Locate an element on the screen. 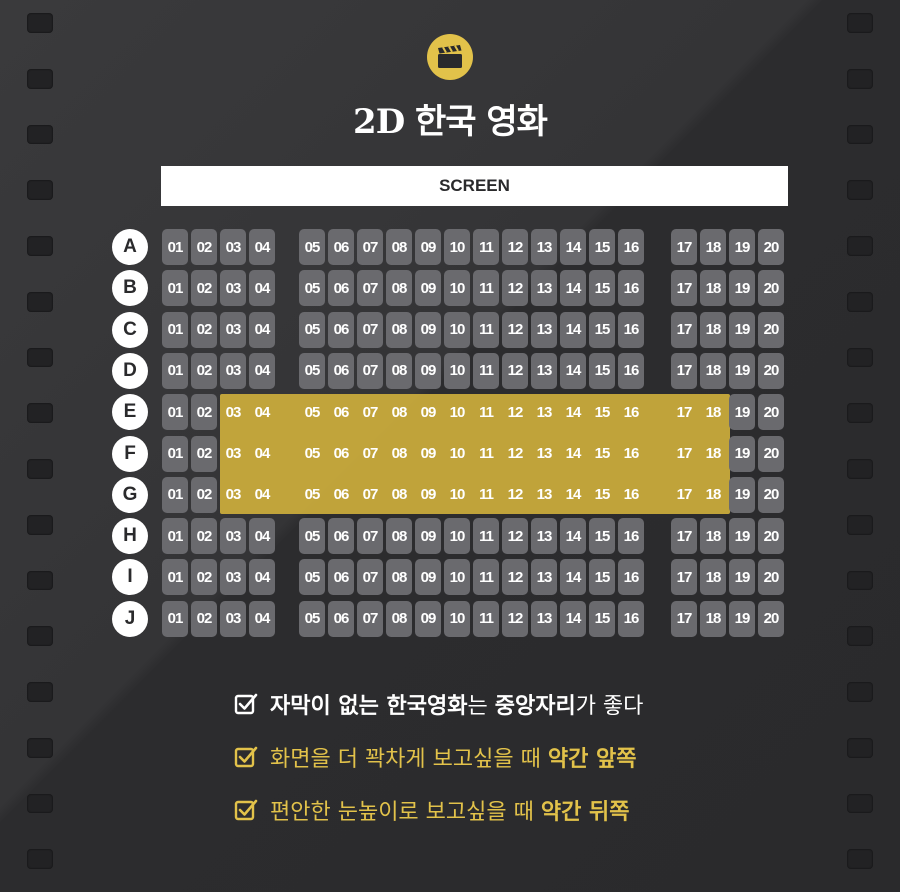  seat-g-17: 17 is located at coordinates (684, 495).